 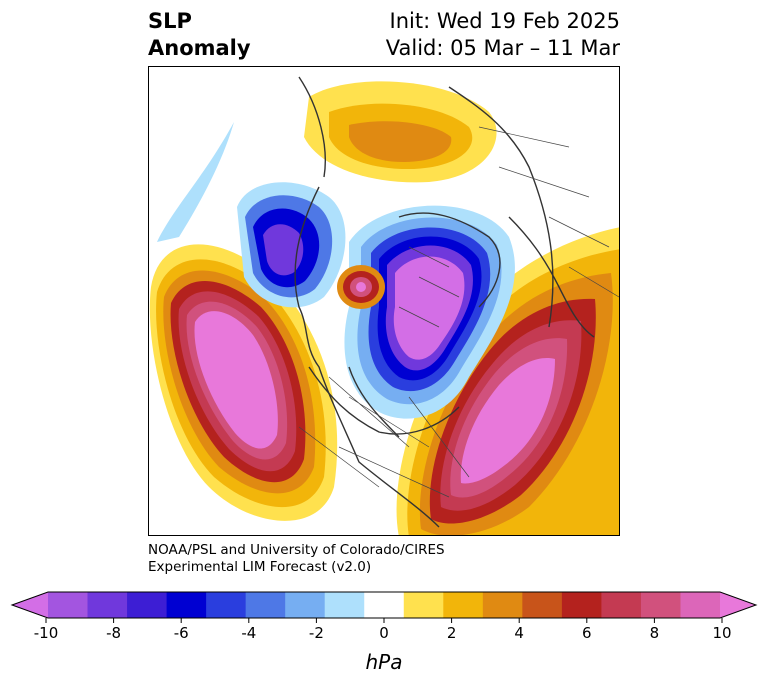 I want to click on colorbar-tick-label: 6, so click(x=587, y=631).